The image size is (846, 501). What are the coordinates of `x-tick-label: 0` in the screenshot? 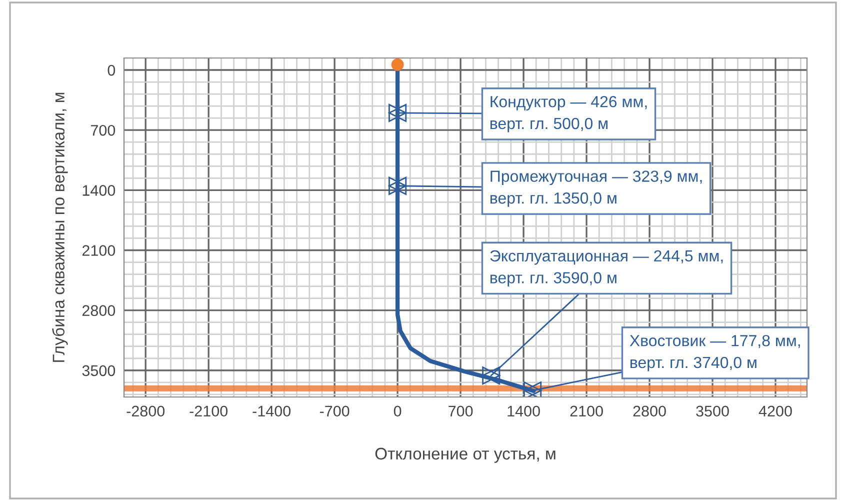 It's located at (398, 411).